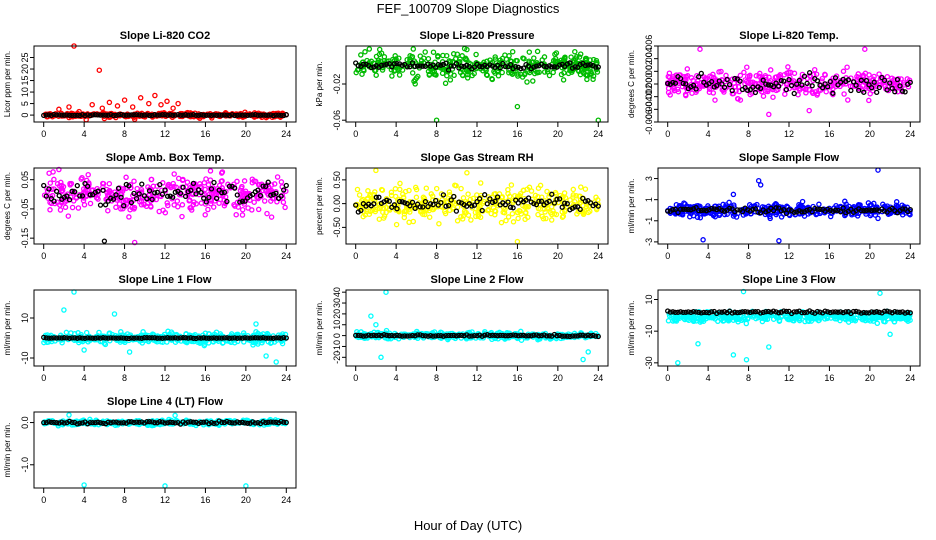  I want to click on panel-title: Slope Amb. Box Temp., so click(165, 158).